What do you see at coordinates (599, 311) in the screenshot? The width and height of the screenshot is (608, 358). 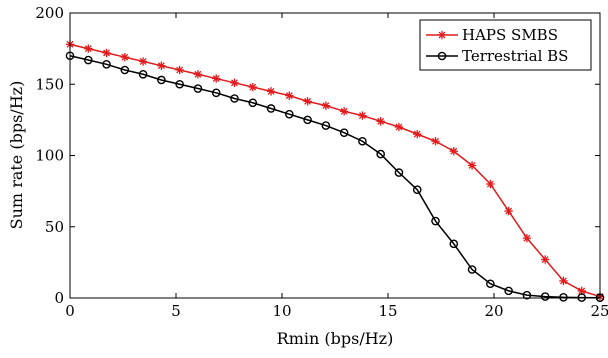 I see `x-tick-label: 25` at bounding box center [599, 311].